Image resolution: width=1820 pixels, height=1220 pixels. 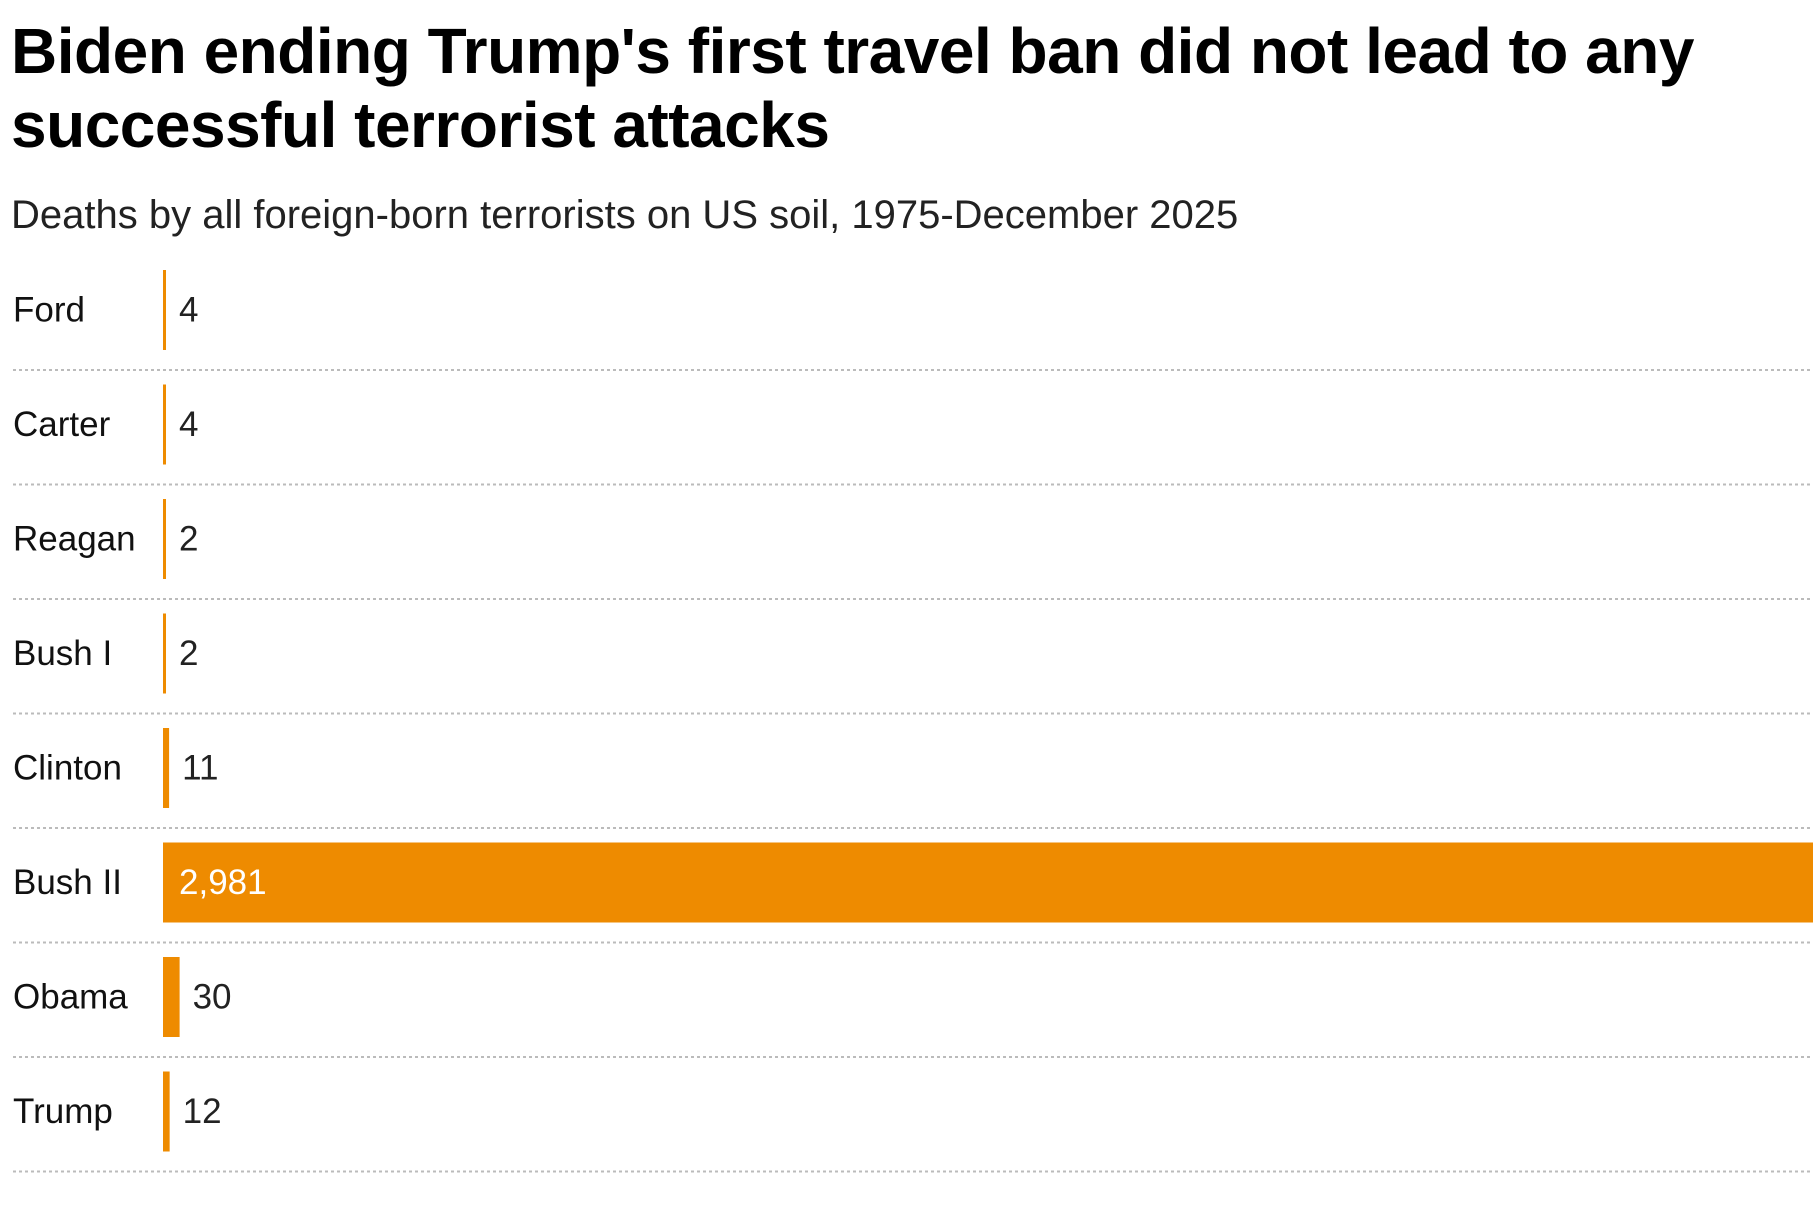 What do you see at coordinates (223, 882) in the screenshot?
I see `value-label: 2,981` at bounding box center [223, 882].